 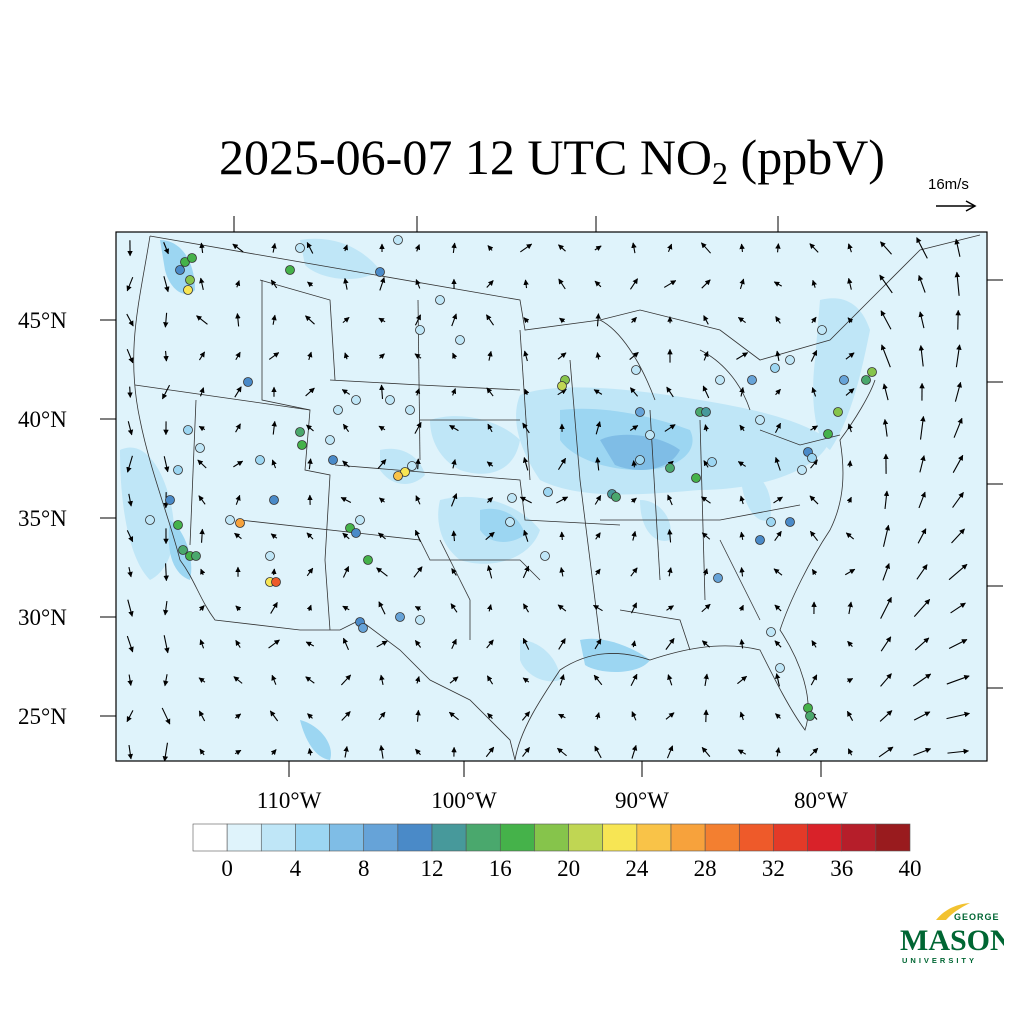 I want to click on colorbar-tick-label: 32, so click(x=773, y=868).